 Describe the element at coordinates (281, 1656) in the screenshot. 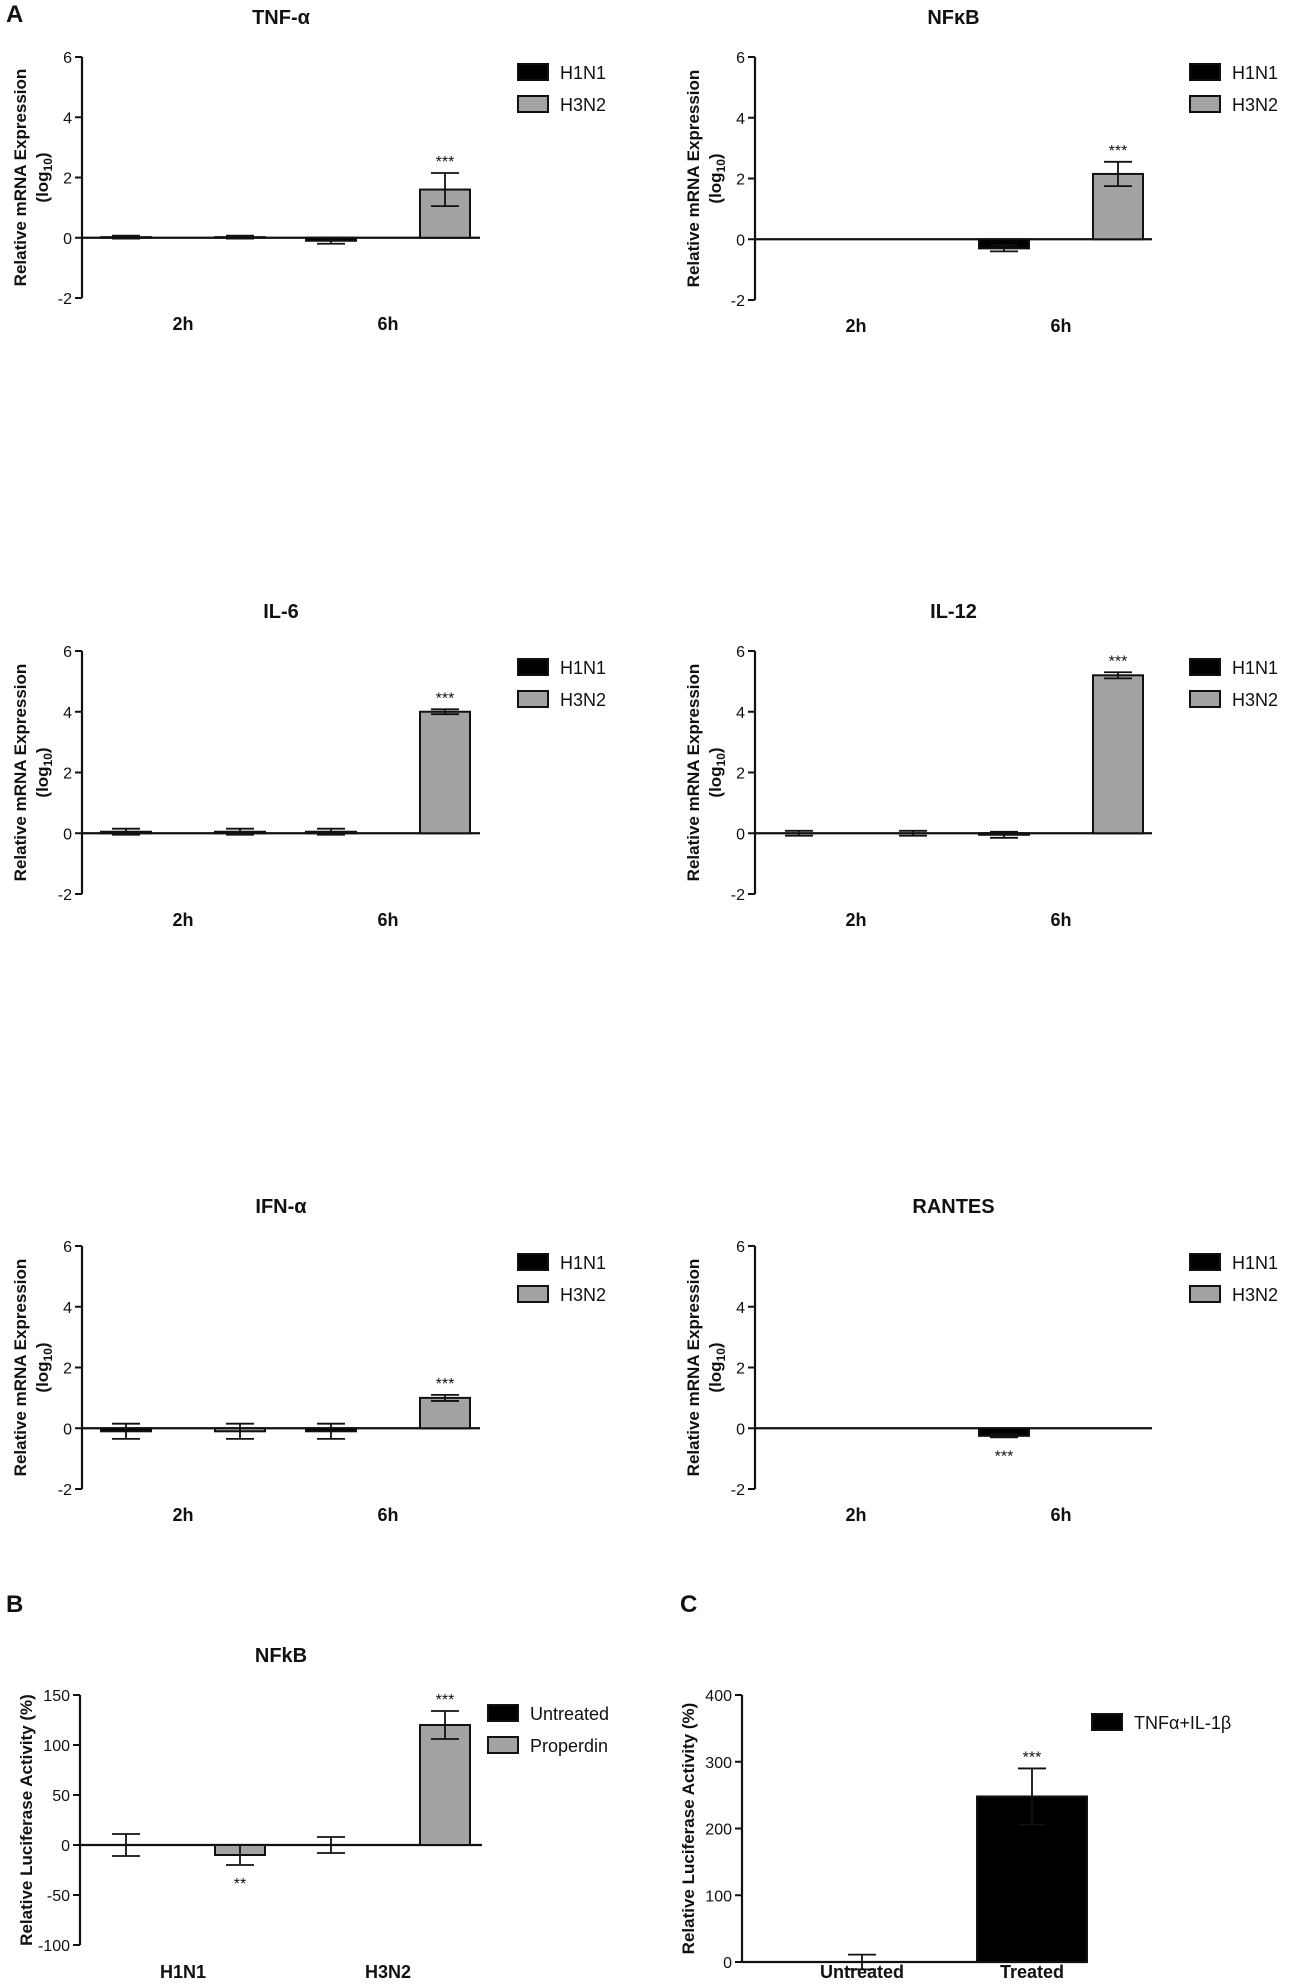

I see `chart-title: NFkB` at that location.